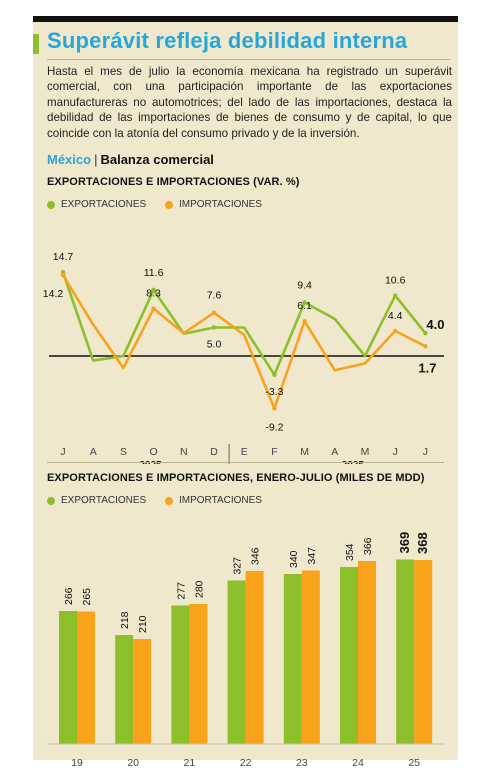 The image size is (491, 768). I want to click on bar-value-label: 366, so click(368, 546).